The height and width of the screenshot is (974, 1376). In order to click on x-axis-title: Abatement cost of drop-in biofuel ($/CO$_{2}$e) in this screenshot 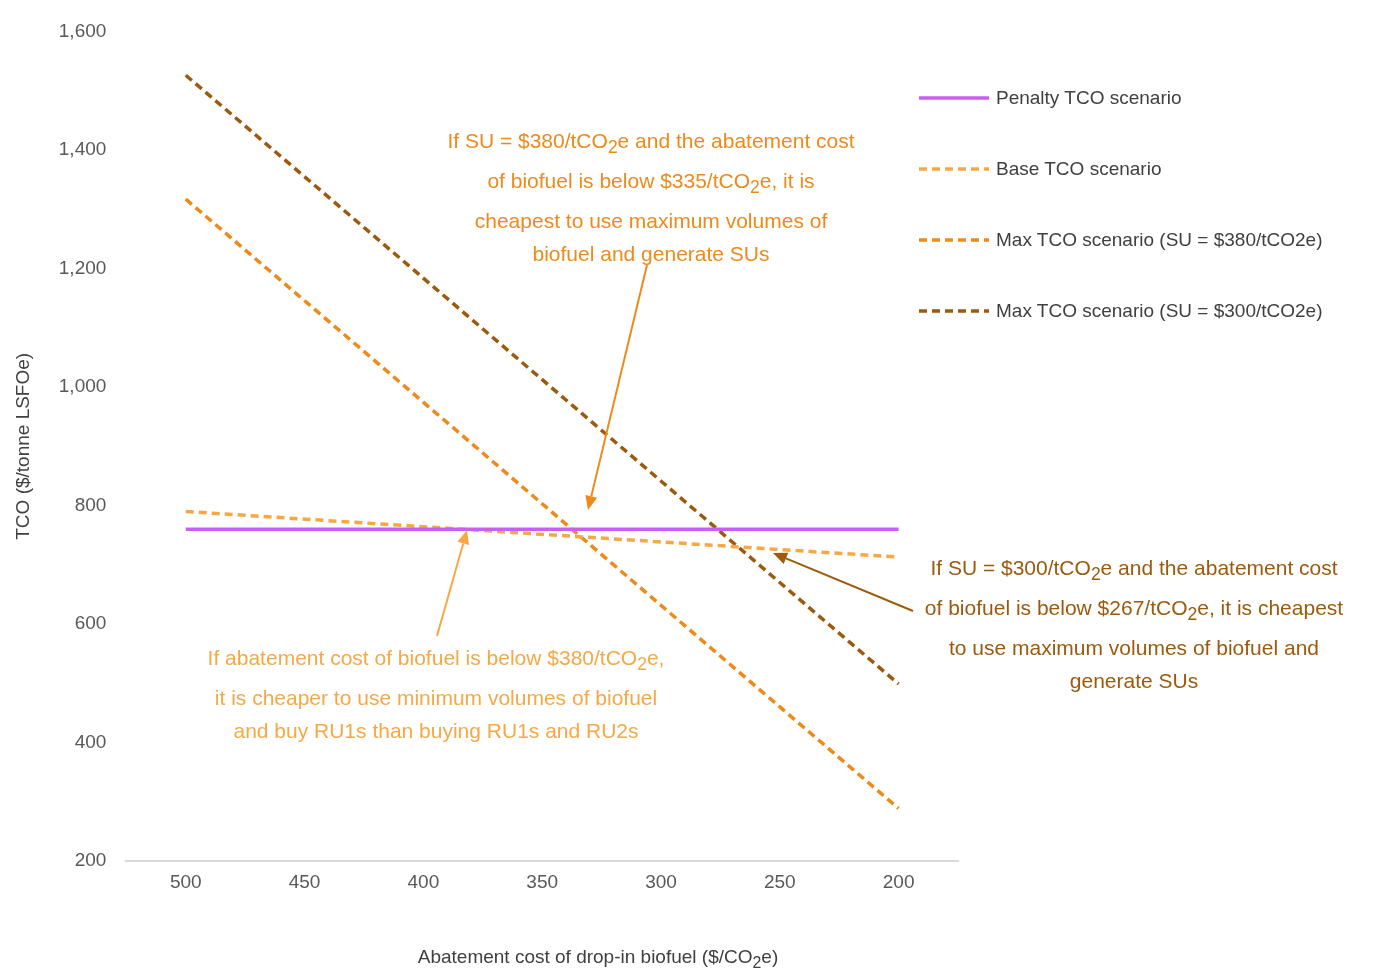, I will do `click(598, 959)`.